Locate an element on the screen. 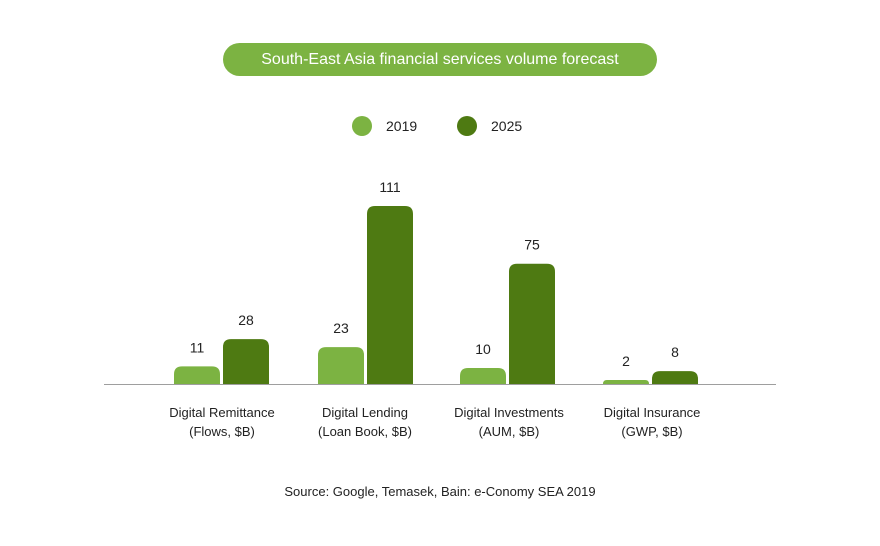 Image resolution: width=880 pixels, height=546 pixels. bar-1-2025 is located at coordinates (390, 295).